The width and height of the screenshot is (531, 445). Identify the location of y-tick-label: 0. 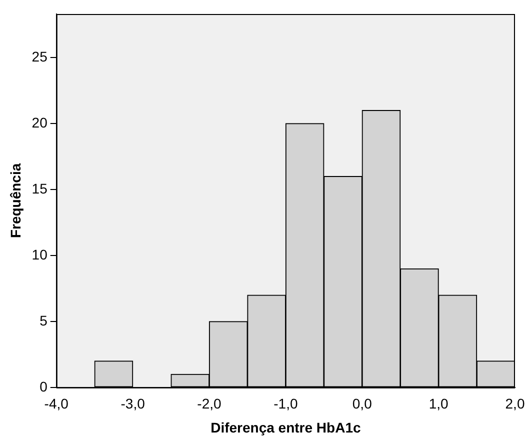
(44, 386).